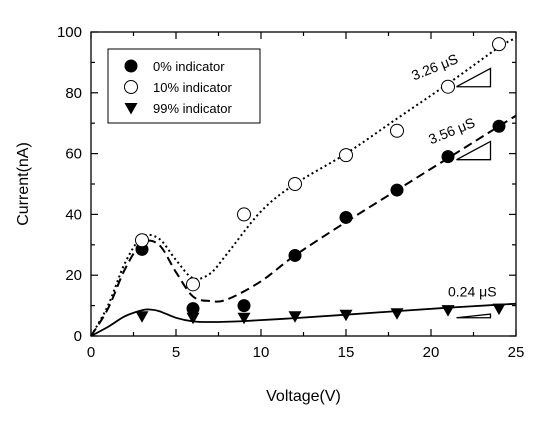 This screenshot has height=425, width=550. I want to click on legend-label: 0% indicator, so click(189, 66).